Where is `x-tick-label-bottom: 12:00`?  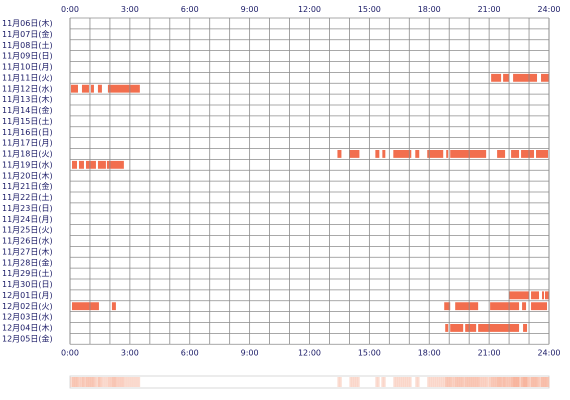
x-tick-label-bottom: 12:00 is located at coordinates (309, 352).